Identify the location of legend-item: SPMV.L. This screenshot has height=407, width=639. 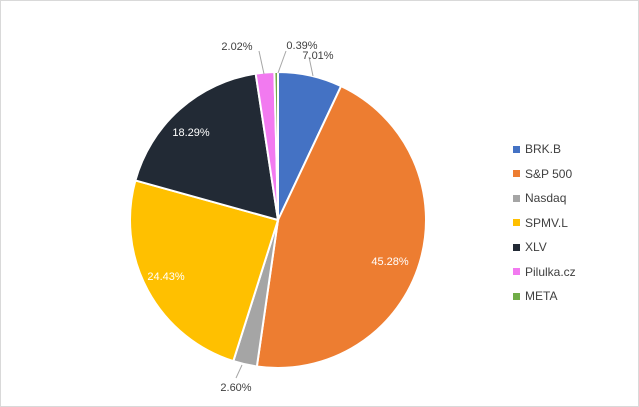
(544, 223).